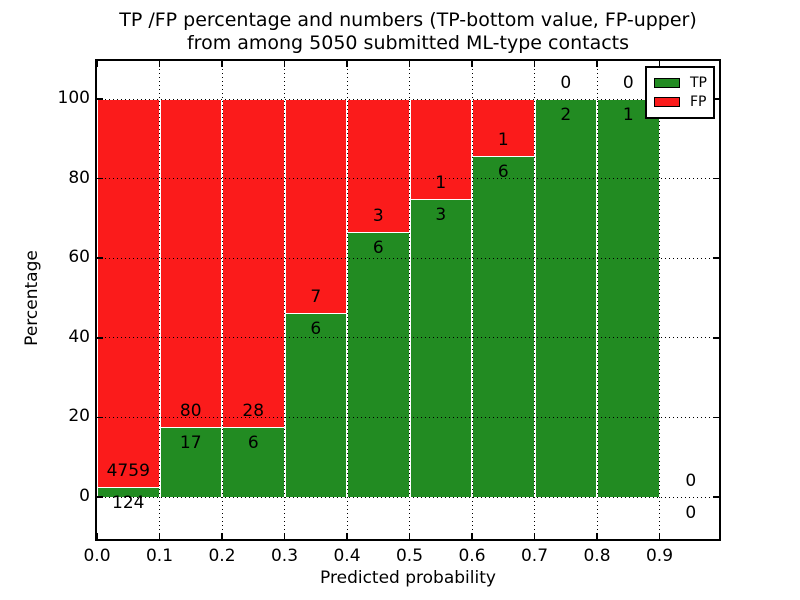 Image resolution: width=800 pixels, height=600 pixels. What do you see at coordinates (159, 556) in the screenshot?
I see `x-tick-label: 0.1` at bounding box center [159, 556].